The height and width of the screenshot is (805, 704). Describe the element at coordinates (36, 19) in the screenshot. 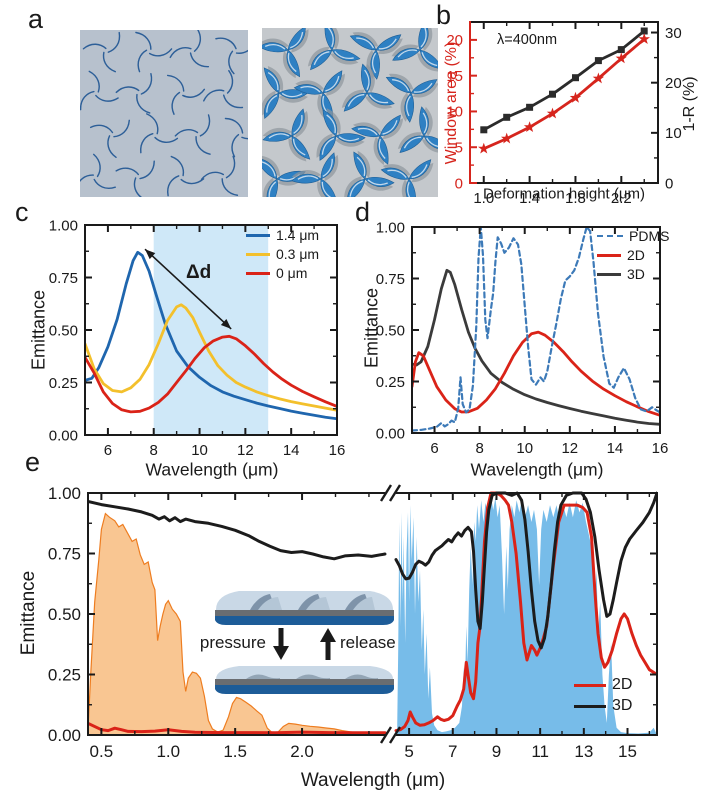

I see `panel-a-label: a` at that location.